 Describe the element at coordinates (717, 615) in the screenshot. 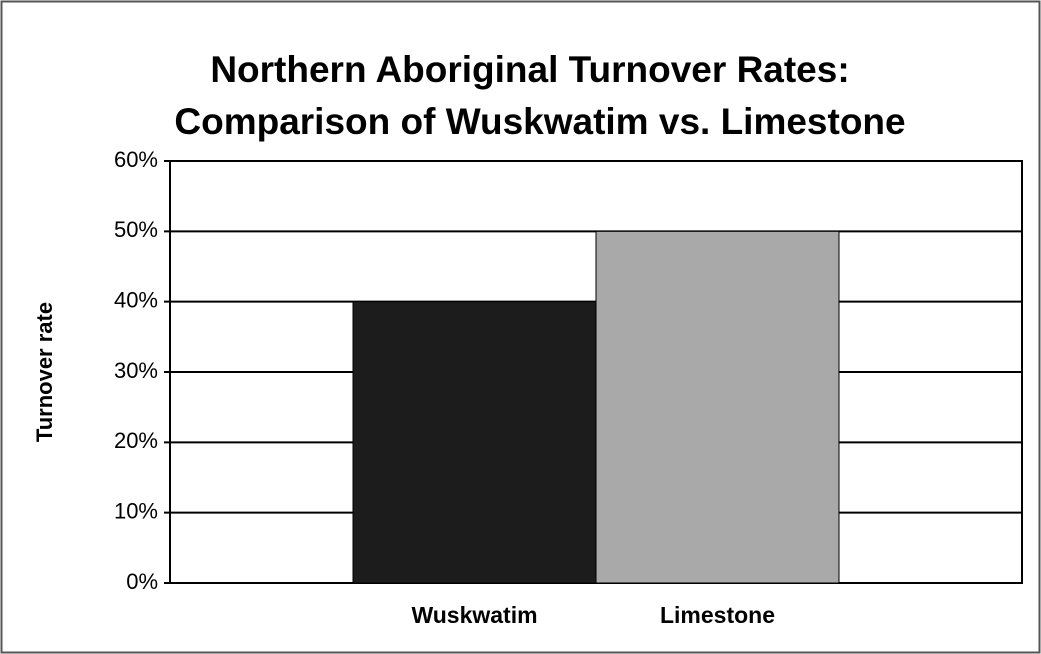

I see `x-tick-label: Limestone` at that location.